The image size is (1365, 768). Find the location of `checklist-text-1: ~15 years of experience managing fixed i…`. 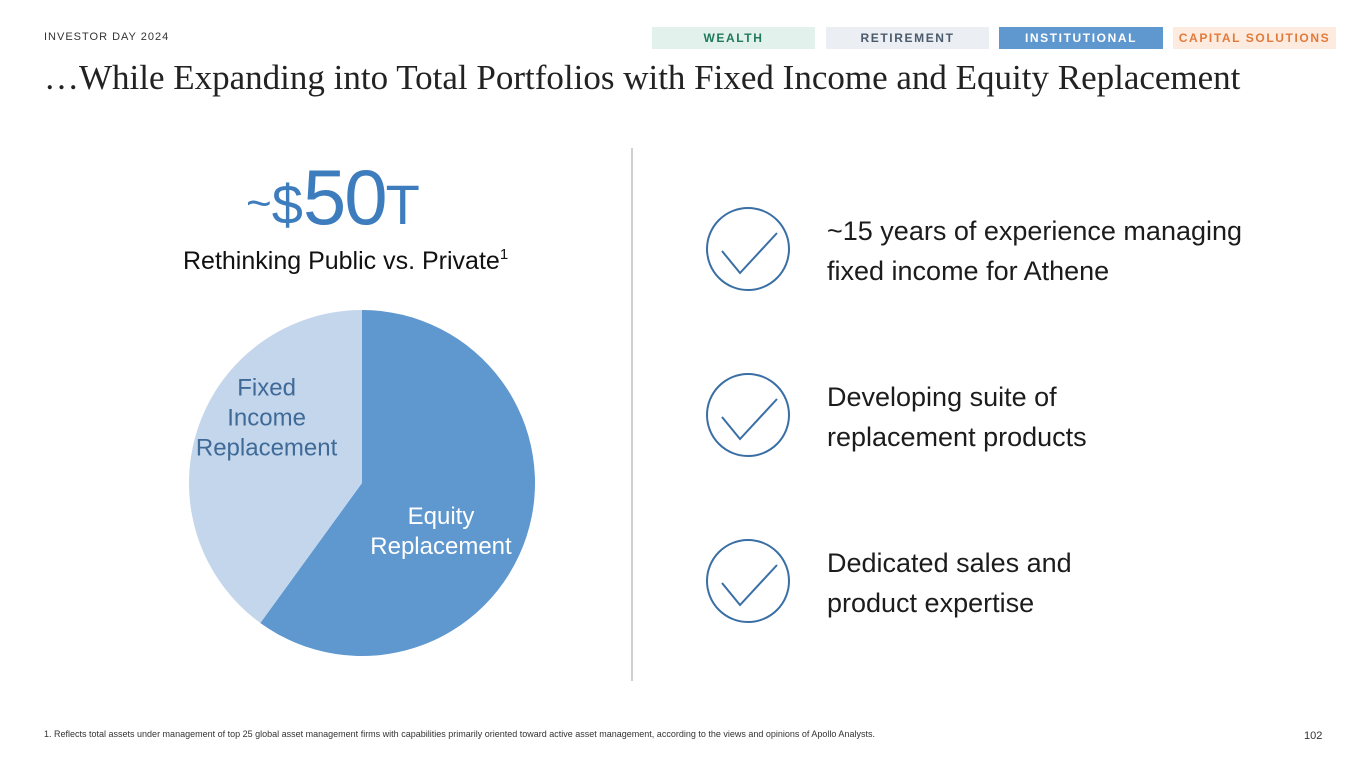

checklist-text-1: ~15 years of experience managing fixed i… is located at coordinates (1067, 251).